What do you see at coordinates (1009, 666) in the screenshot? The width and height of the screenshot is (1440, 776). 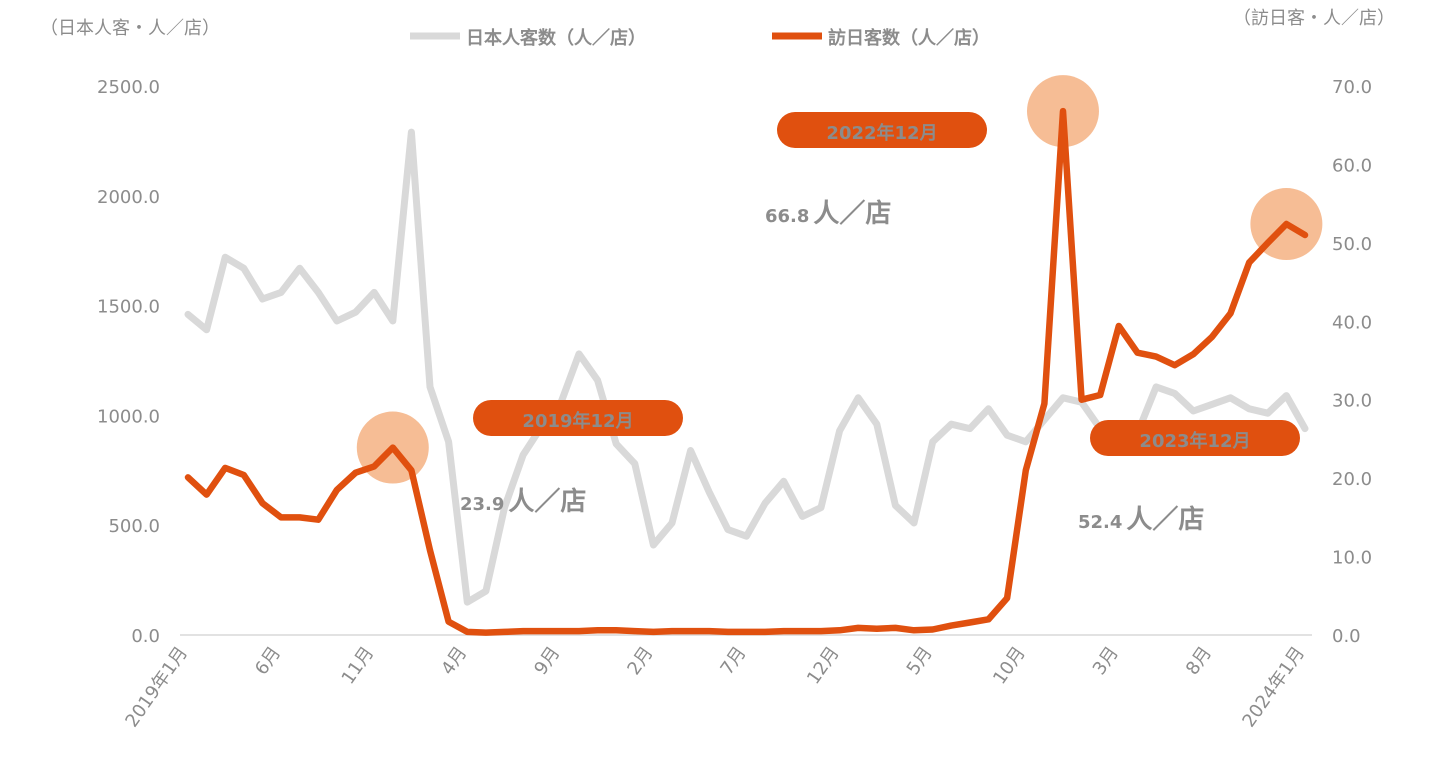 I see `x-tick-label: 10月` at bounding box center [1009, 666].